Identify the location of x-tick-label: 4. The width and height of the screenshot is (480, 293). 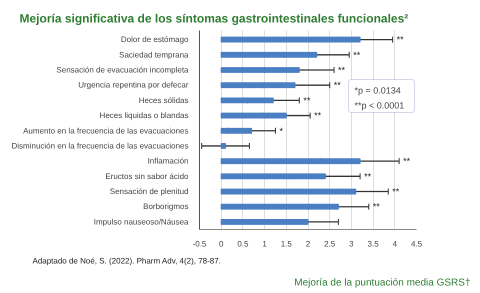
(395, 244).